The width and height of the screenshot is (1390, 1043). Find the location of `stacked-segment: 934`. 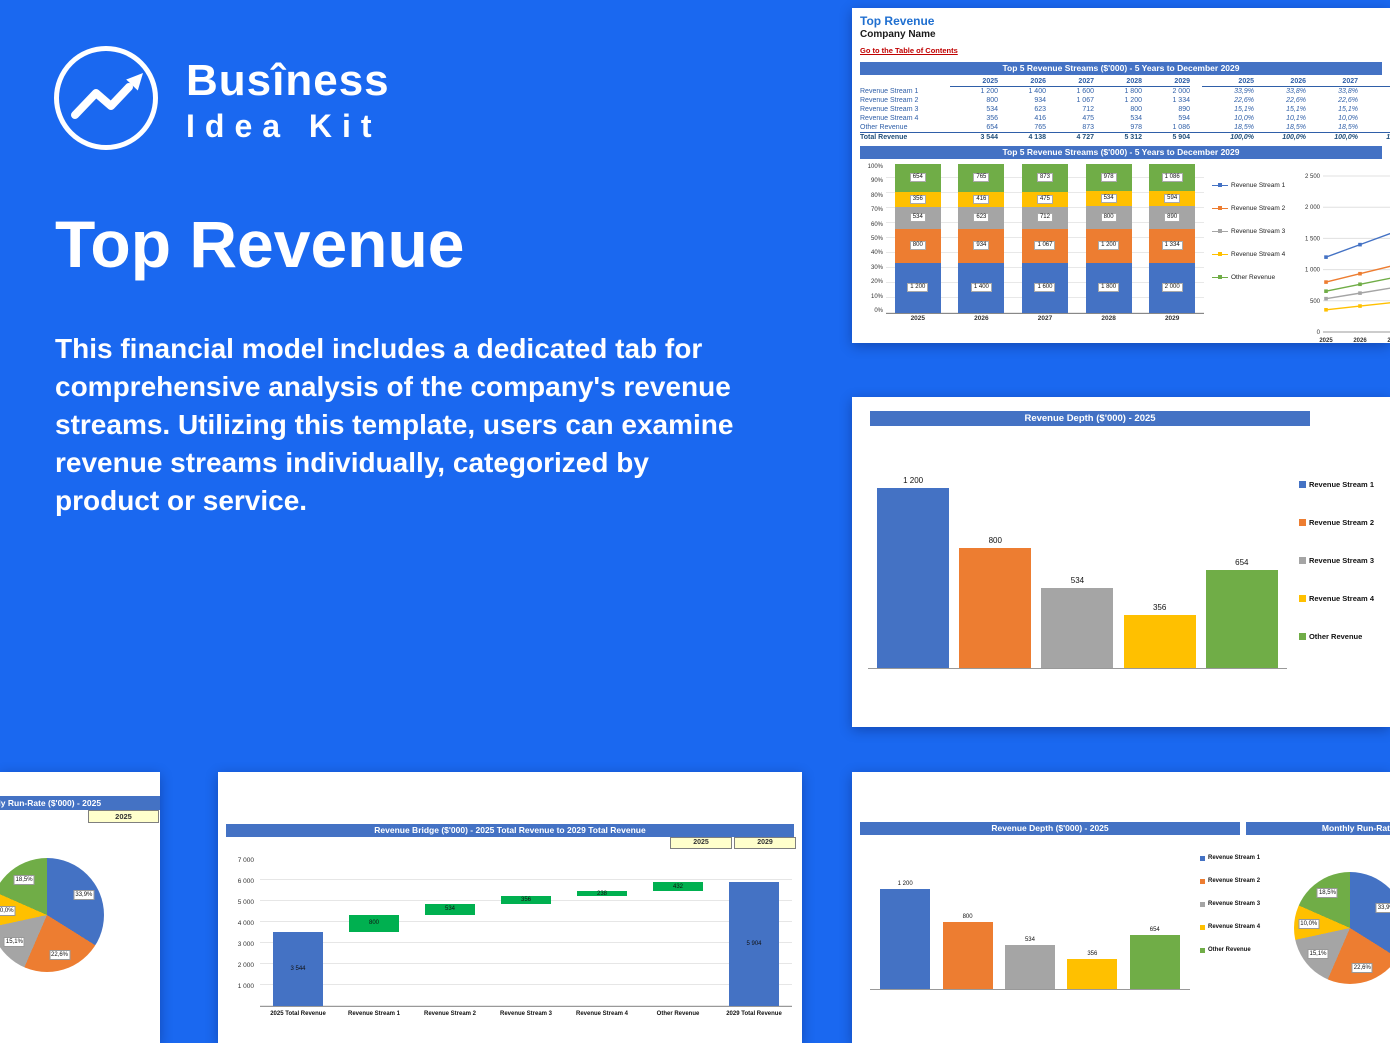

stacked-segment: 934 is located at coordinates (981, 245).